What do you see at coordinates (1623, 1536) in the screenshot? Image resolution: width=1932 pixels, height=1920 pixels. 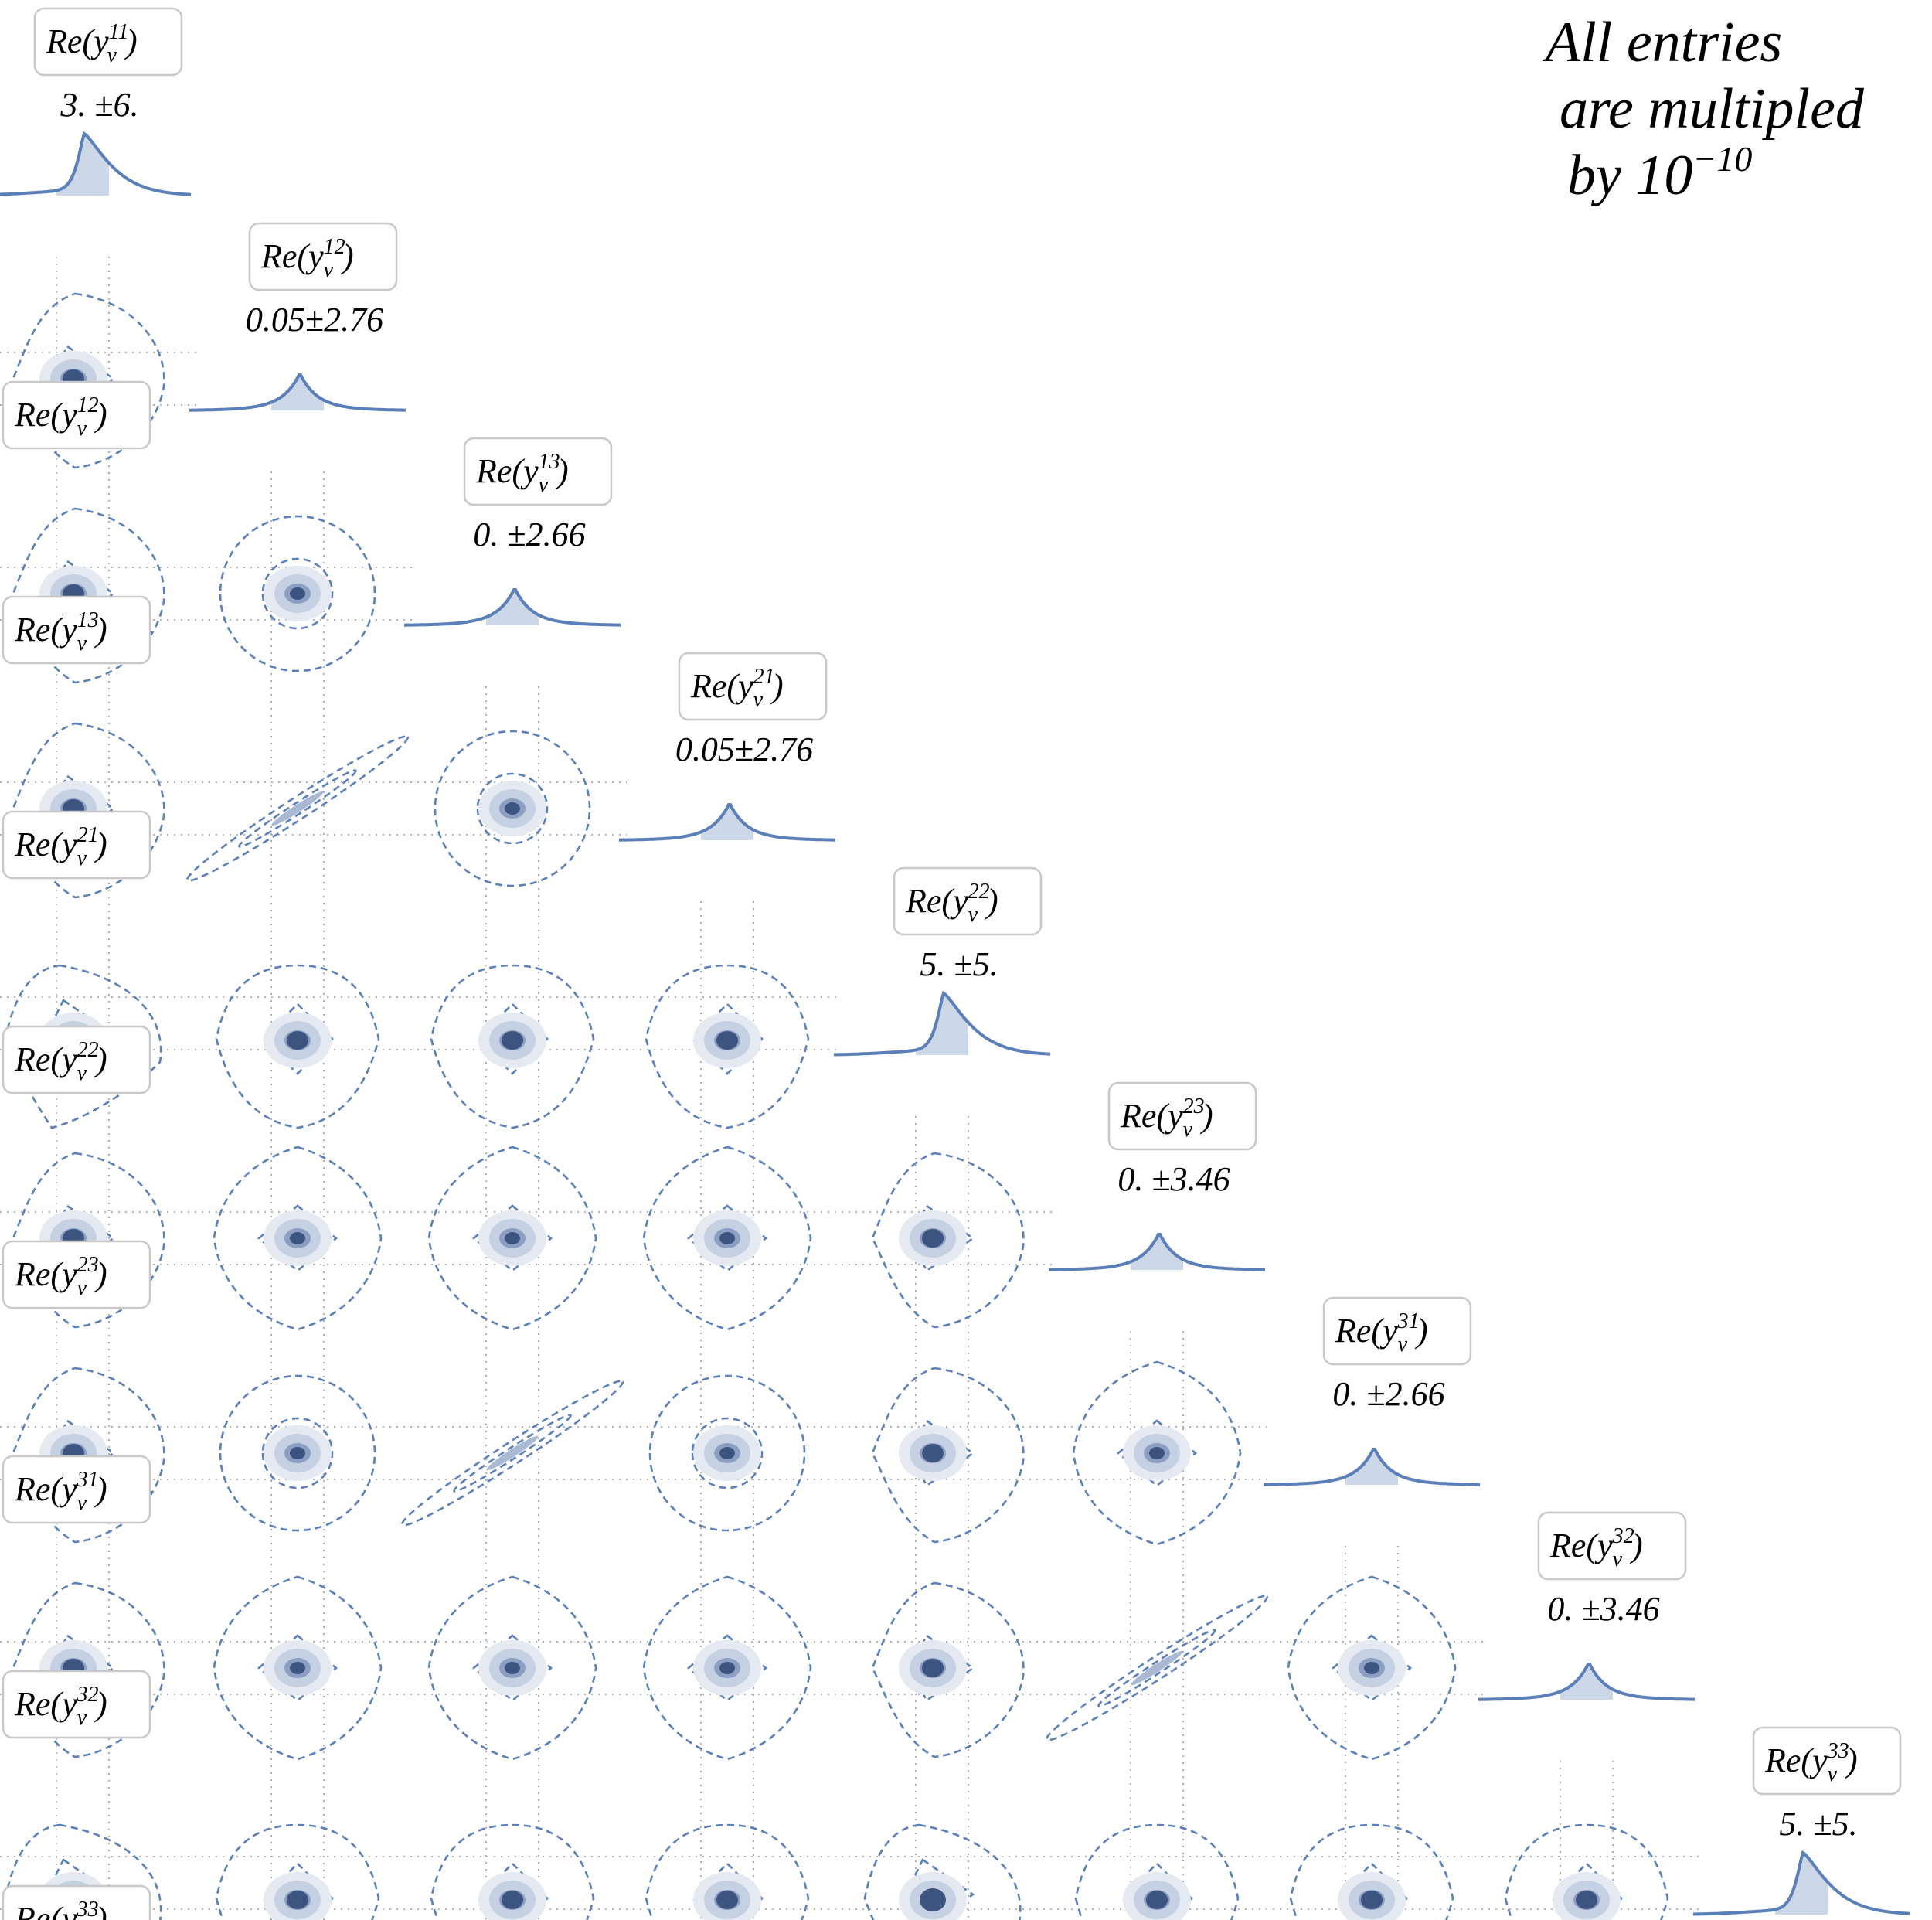 I see `label-superscript: 32` at bounding box center [1623, 1536].